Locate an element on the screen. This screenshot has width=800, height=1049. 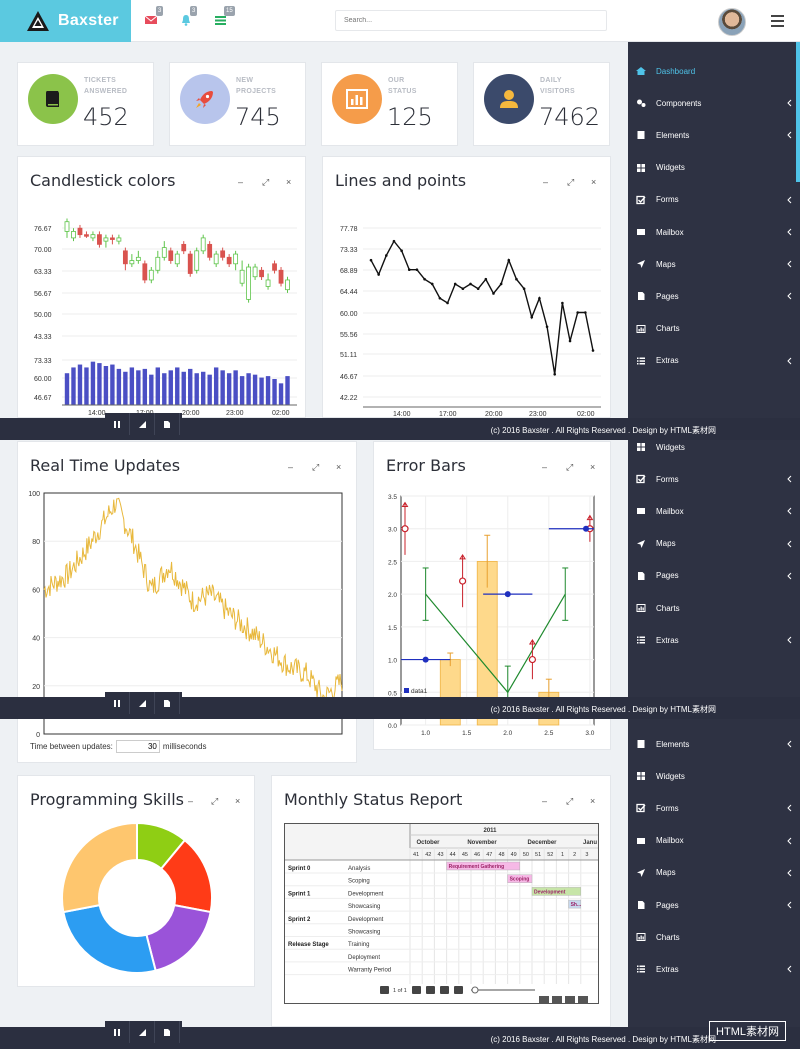
menu-toggle-icon is located at coordinates (777, 21).